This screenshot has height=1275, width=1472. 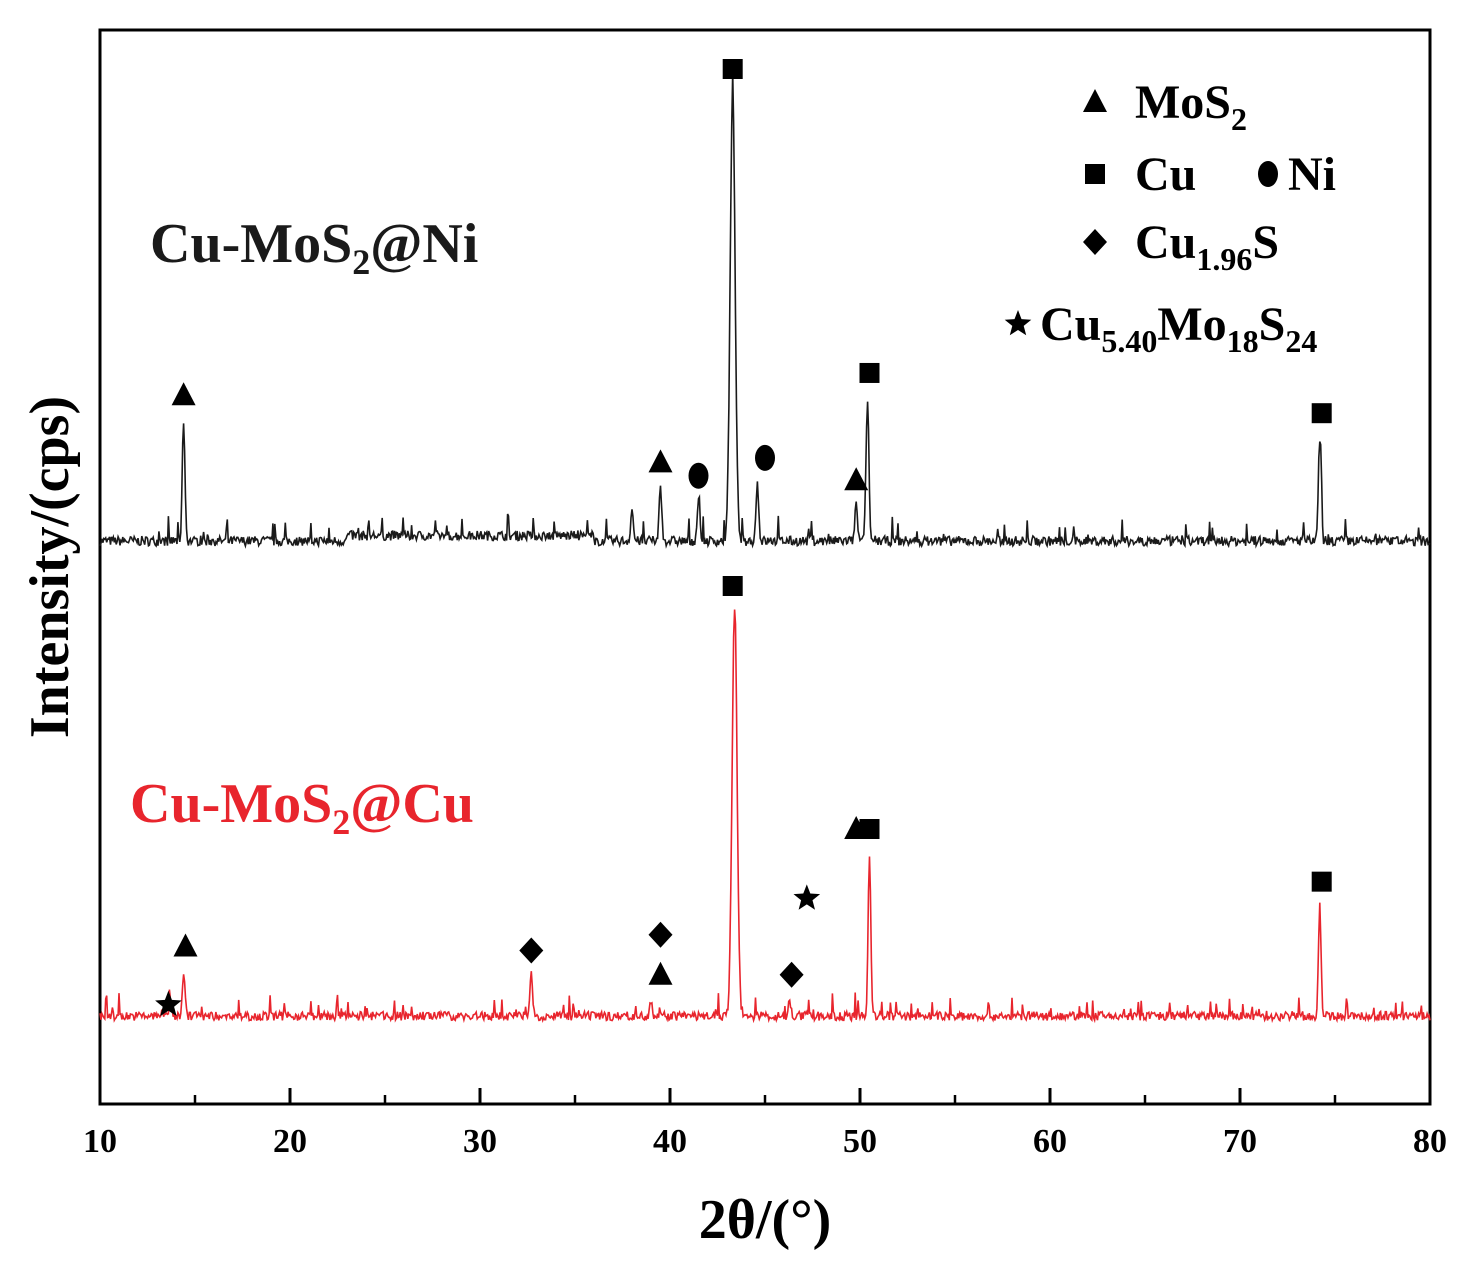 I want to click on x-axis-ticks: 10 20 30 40 50 60 70 80, so click(x=765, y=1124).